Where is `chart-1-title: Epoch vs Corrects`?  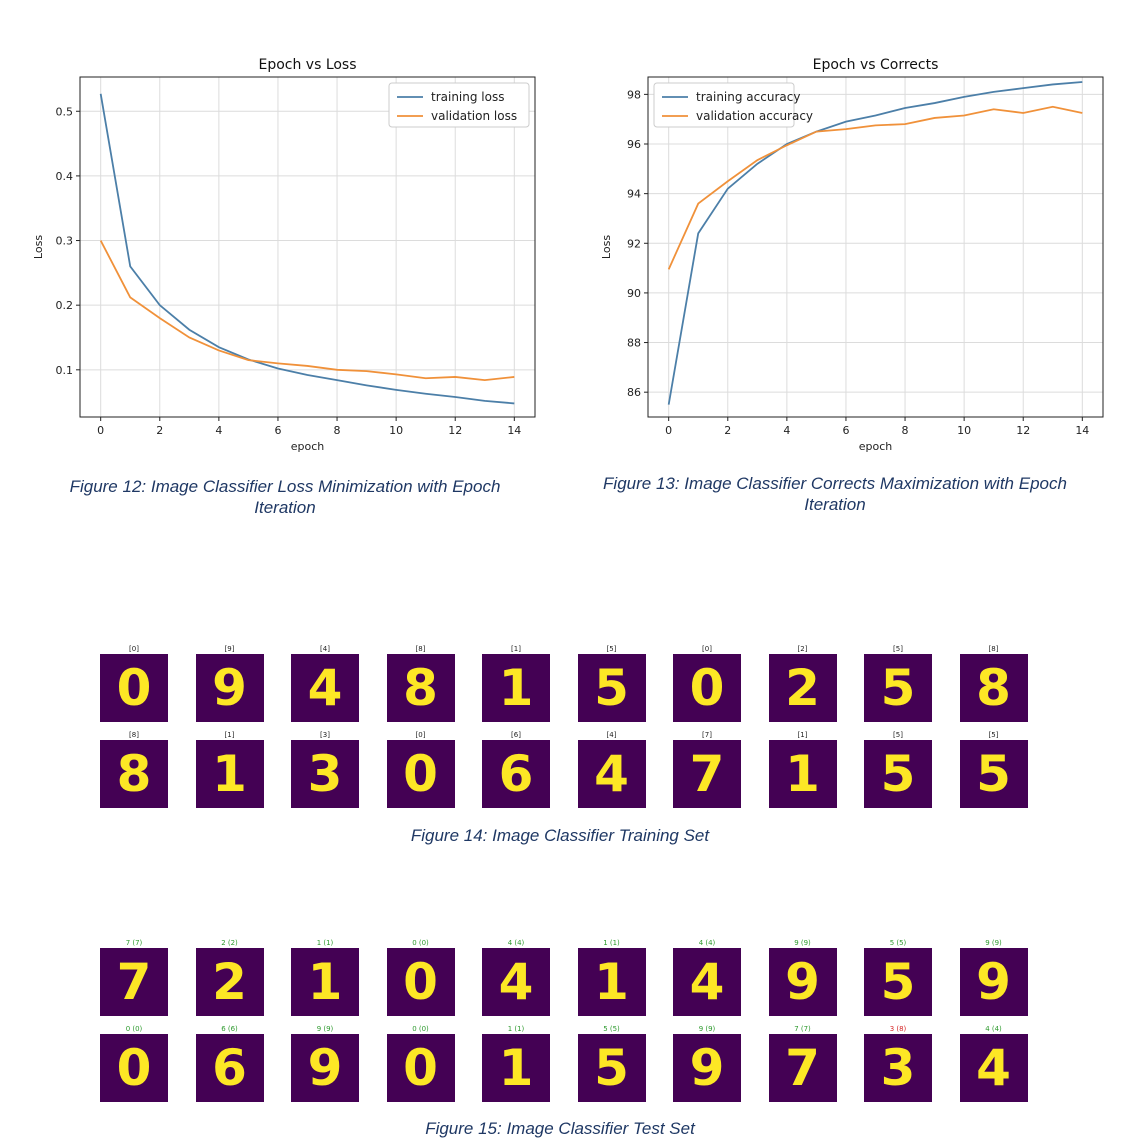 chart-1-title: Epoch vs Corrects is located at coordinates (876, 65).